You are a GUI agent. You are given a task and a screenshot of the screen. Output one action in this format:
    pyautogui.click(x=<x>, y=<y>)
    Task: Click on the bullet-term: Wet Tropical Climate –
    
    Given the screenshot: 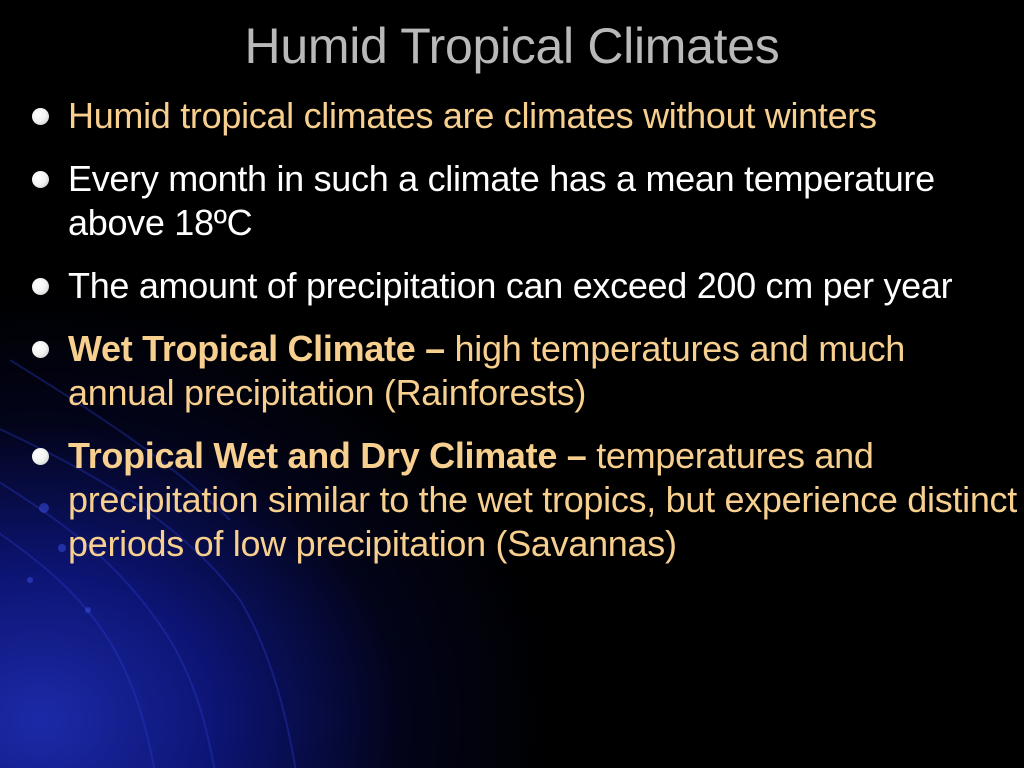 What is the action you would take?
    pyautogui.click(x=256, y=348)
    